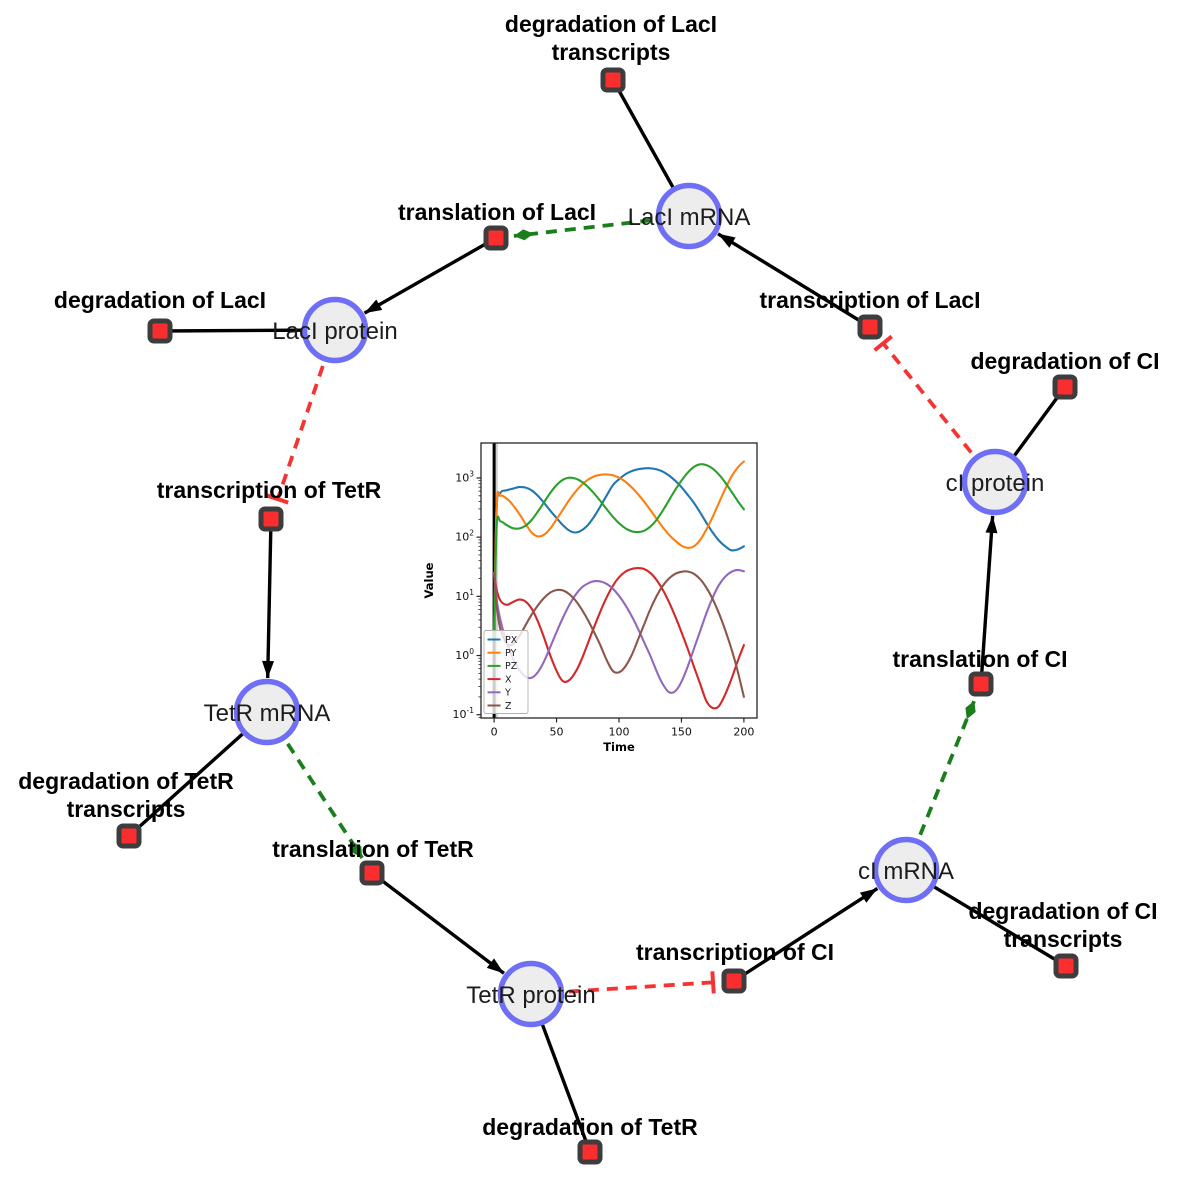  Describe the element at coordinates (590, 1152) in the screenshot. I see `reaction-node-deg_TetR` at that location.